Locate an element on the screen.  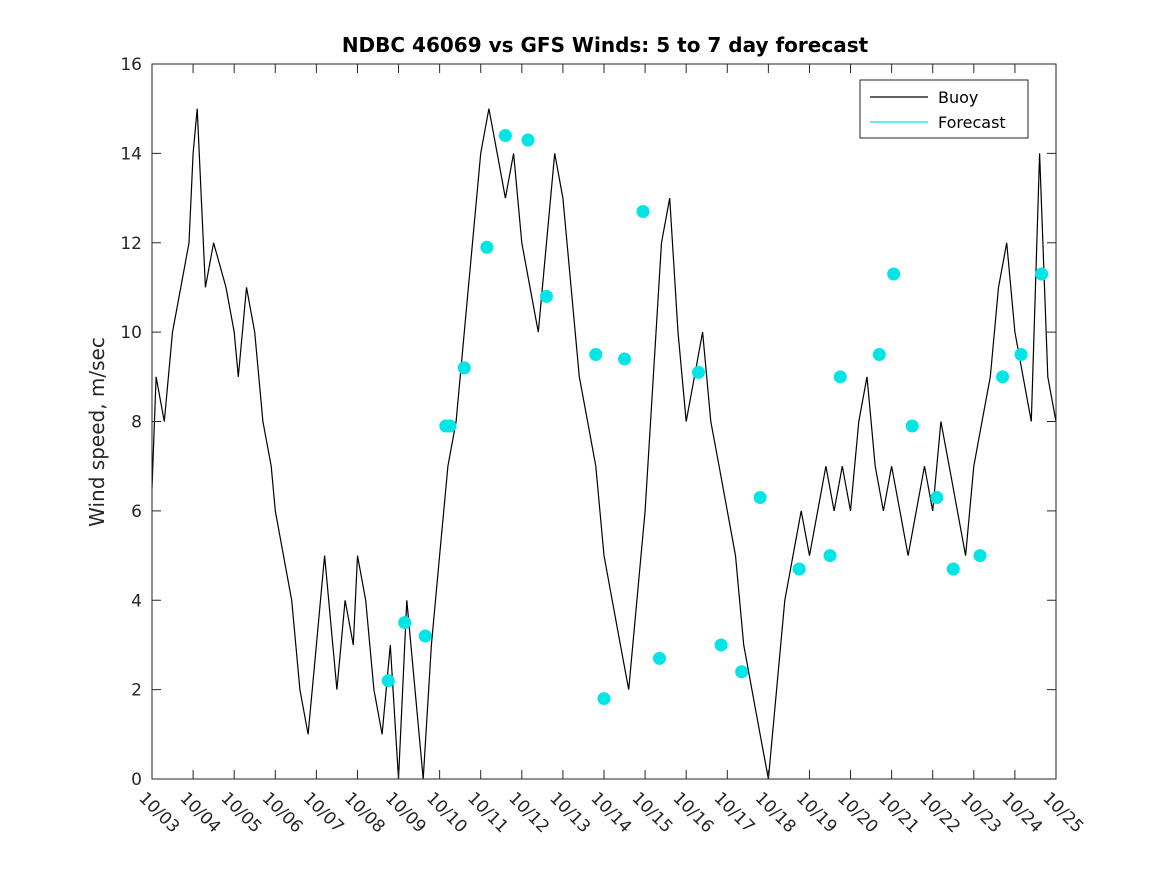
y-axis-label: Wind speed, m/sec is located at coordinates (97, 432).